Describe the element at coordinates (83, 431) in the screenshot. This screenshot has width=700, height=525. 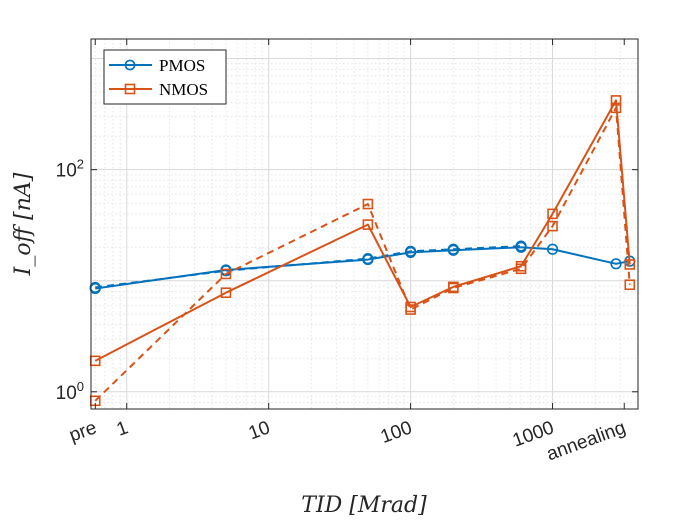
I see `x-tick-label: pre` at that location.